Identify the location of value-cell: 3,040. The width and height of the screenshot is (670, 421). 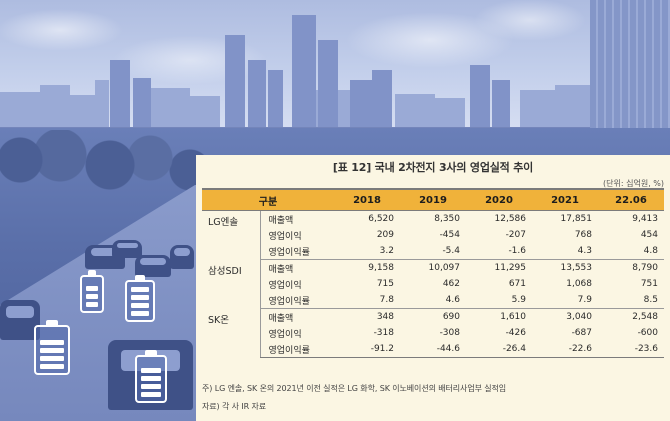
(579, 317).